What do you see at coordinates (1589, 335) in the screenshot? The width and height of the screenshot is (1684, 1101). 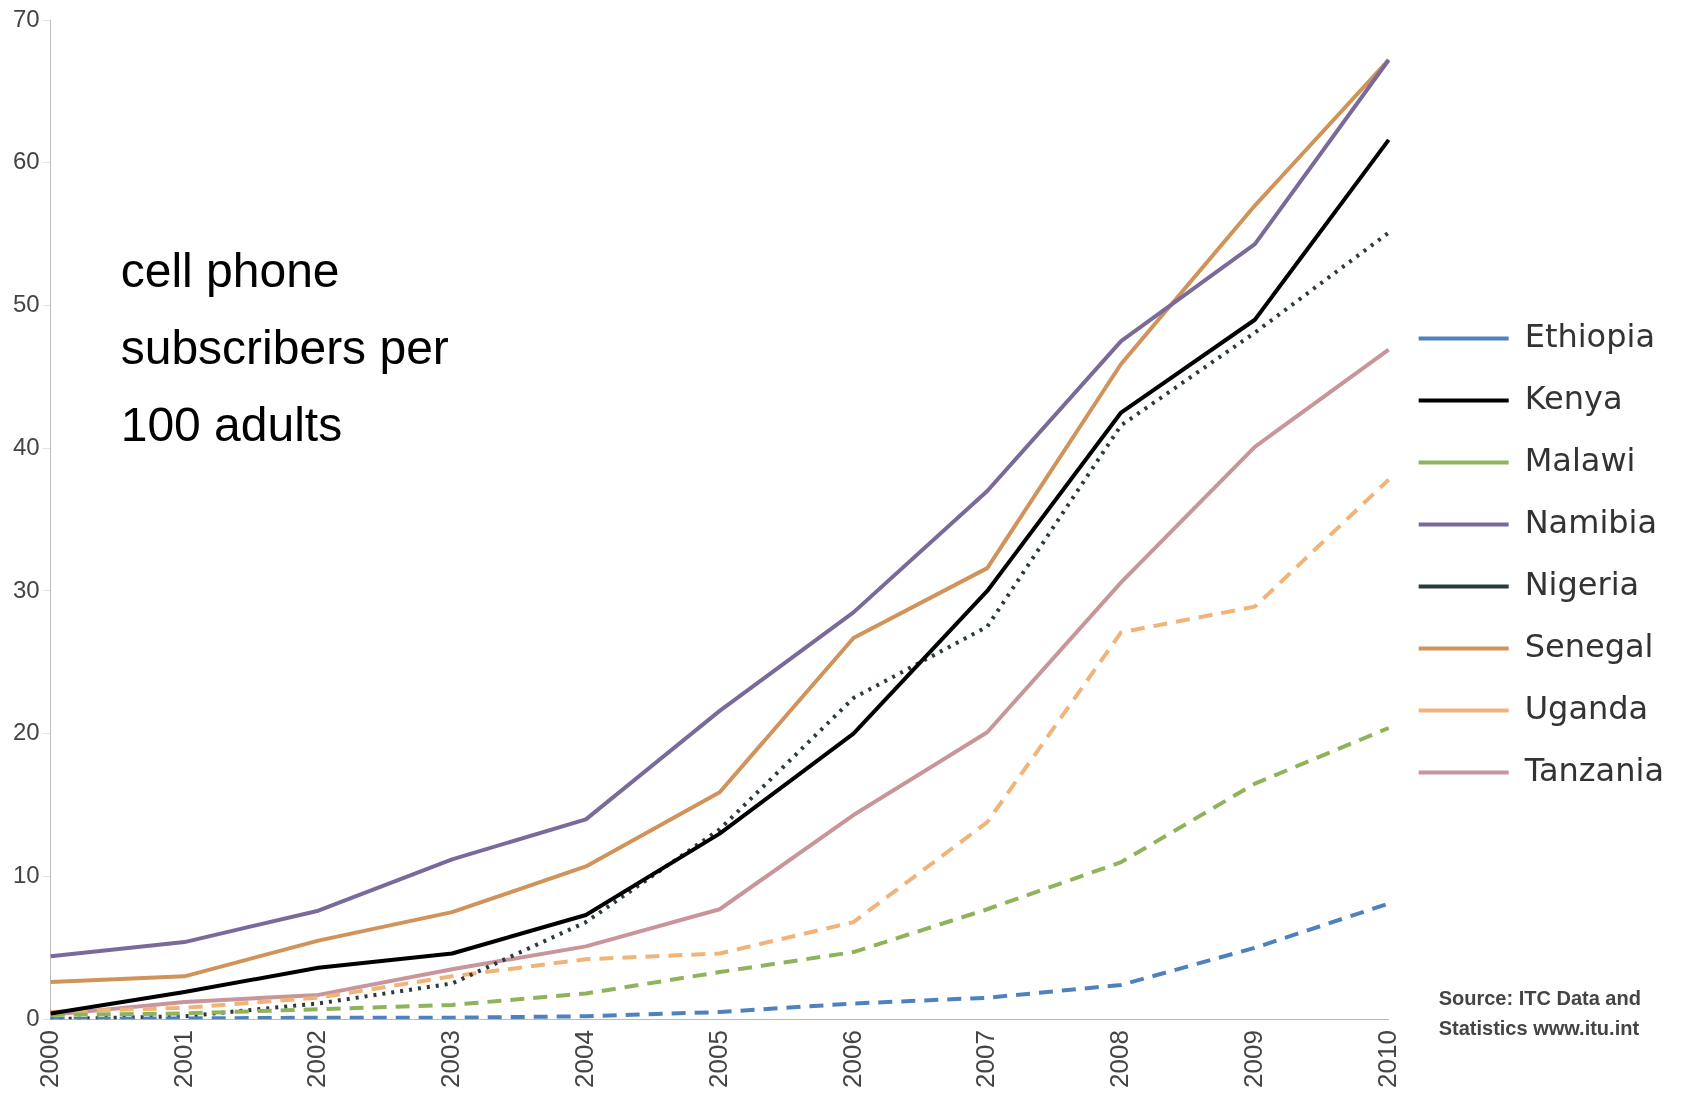 I see `legend-label: Ethiopia` at bounding box center [1589, 335].